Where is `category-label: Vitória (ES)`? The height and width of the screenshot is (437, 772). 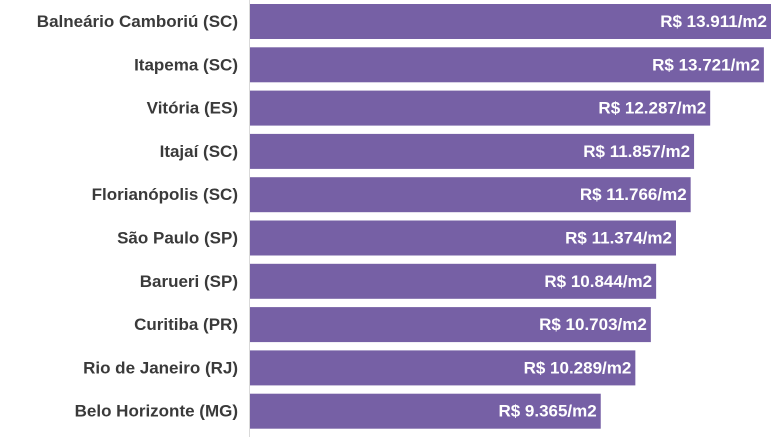 category-label: Vitória (ES) is located at coordinates (192, 108).